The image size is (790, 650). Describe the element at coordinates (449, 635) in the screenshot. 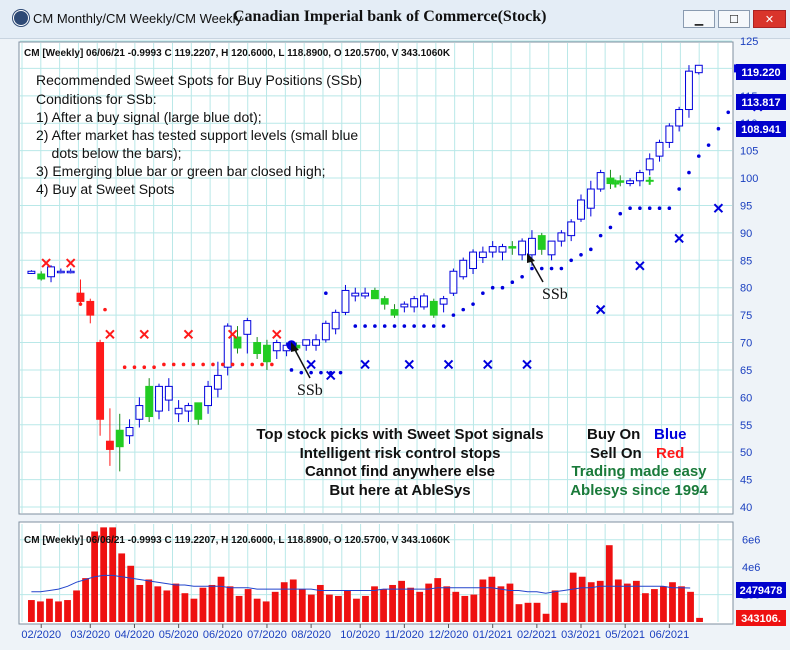

I see `x-tick-label: 12/2020` at that location.